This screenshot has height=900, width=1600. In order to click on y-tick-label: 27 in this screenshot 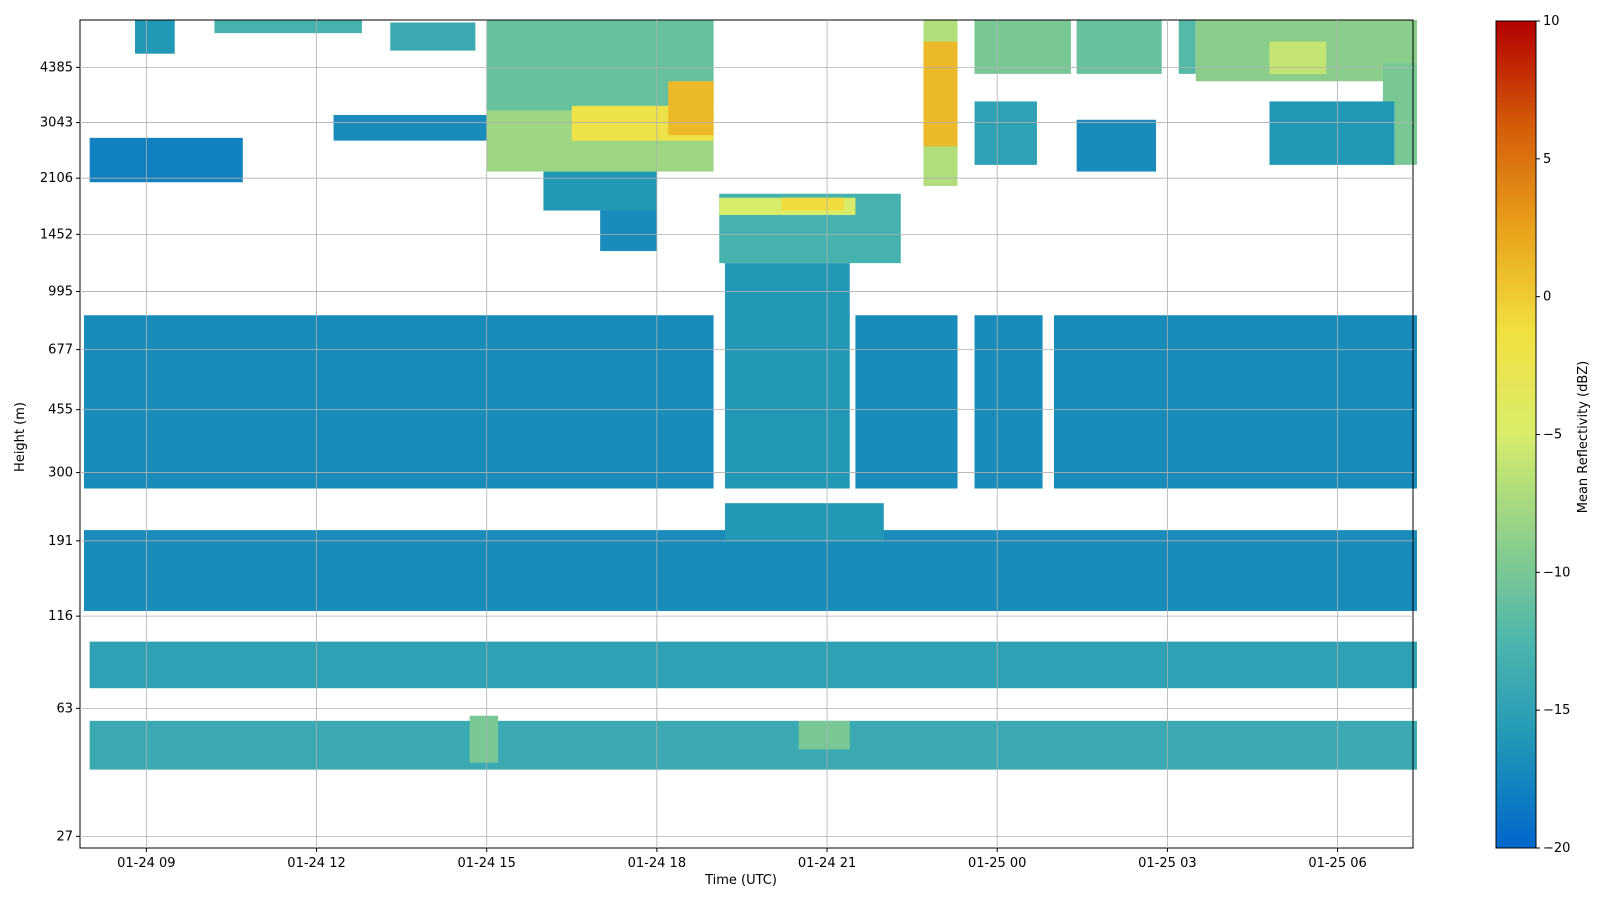, I will do `click(64, 836)`.